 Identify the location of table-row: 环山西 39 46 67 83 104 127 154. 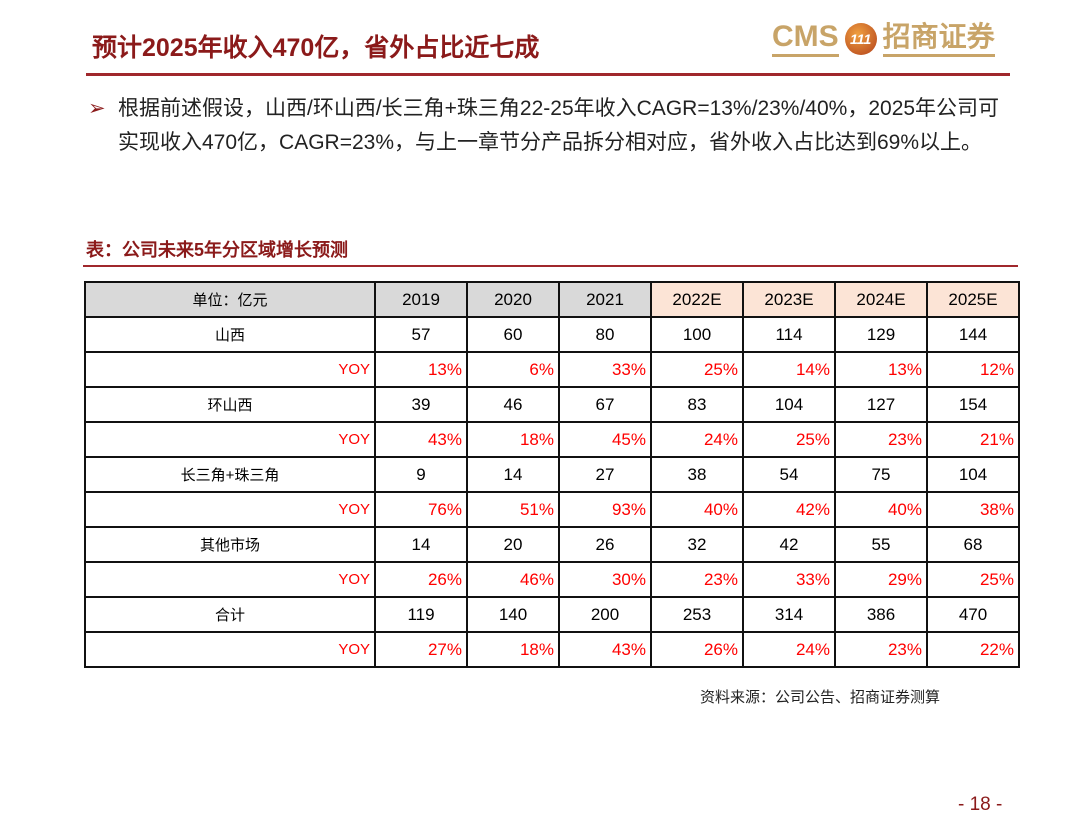
(552, 404).